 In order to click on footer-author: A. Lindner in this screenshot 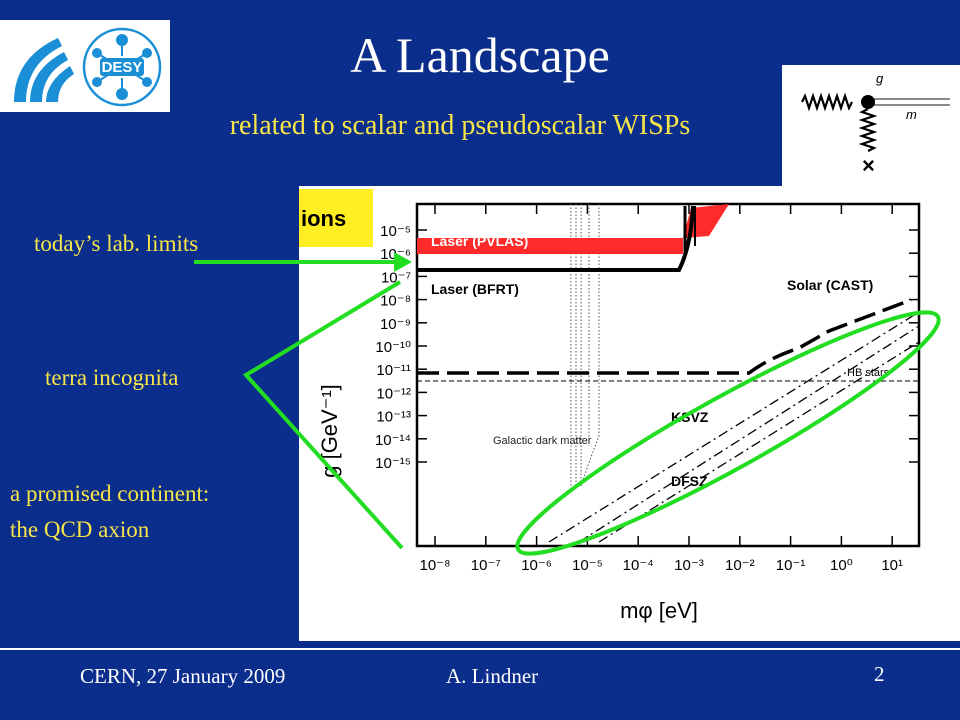, I will do `click(492, 676)`.